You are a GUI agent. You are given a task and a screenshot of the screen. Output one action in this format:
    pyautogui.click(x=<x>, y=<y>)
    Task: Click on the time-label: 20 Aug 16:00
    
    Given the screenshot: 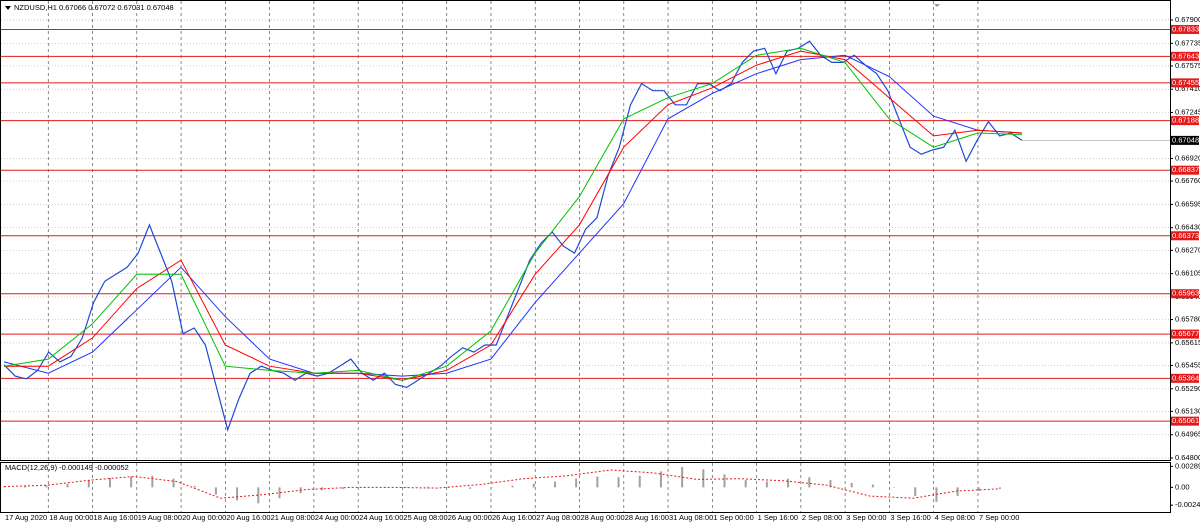 What is the action you would take?
    pyautogui.click(x=248, y=517)
    